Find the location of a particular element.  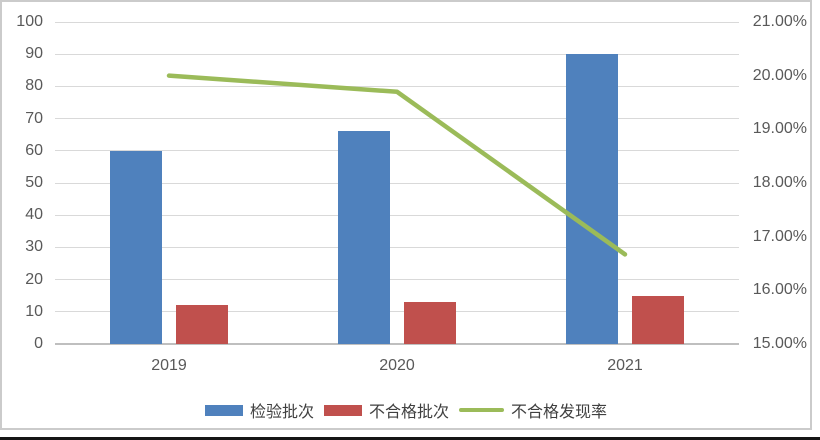

bar-inspection-batches-2021 is located at coordinates (592, 199).